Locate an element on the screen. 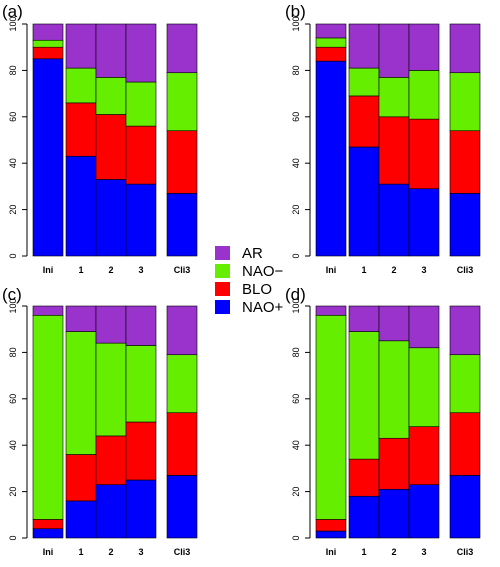  y-tick-label: 20 is located at coordinates (296, 210).